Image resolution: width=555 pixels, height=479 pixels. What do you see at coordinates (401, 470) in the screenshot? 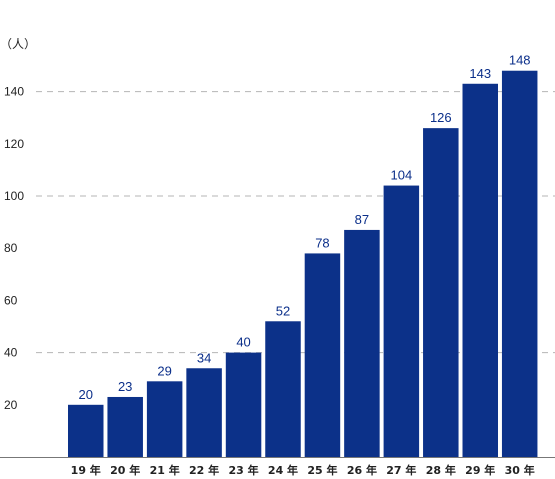
I see `x-tick-label-9: 27 年` at bounding box center [401, 470].